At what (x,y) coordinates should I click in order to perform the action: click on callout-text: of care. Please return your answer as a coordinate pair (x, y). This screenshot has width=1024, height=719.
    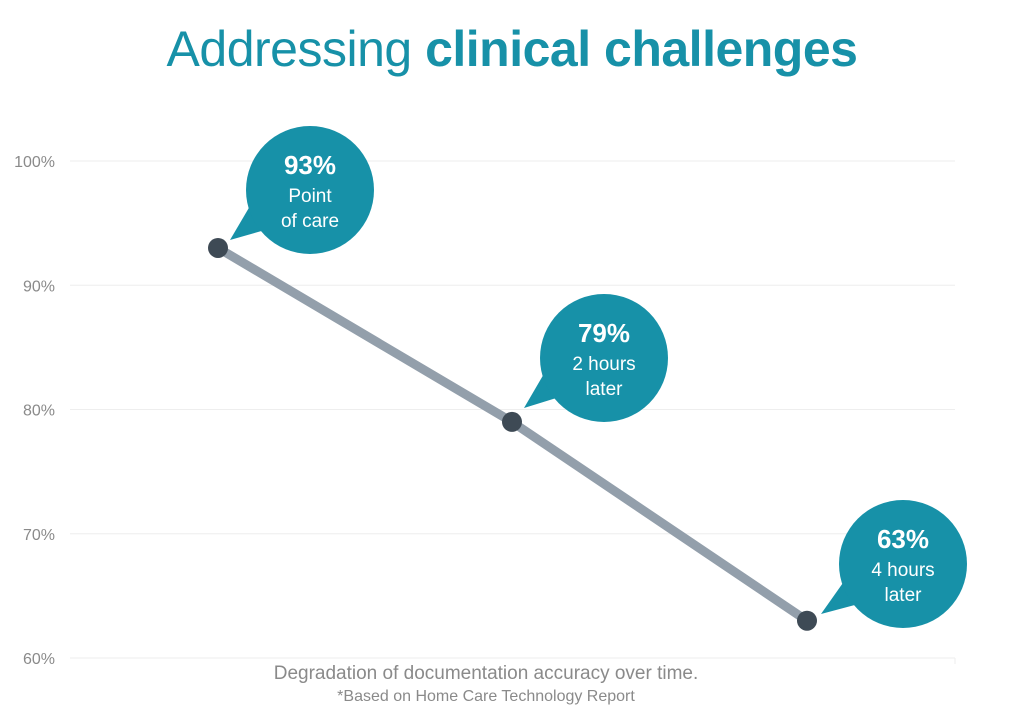
    Looking at the image, I should click on (310, 221).